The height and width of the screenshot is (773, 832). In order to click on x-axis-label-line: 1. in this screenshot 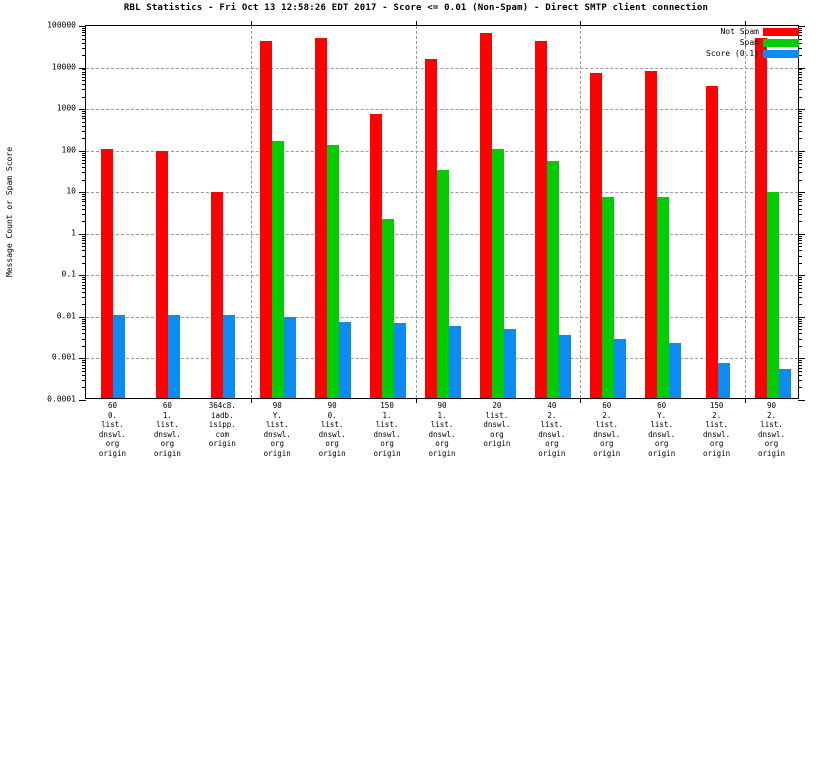, I will do `click(387, 415)`.